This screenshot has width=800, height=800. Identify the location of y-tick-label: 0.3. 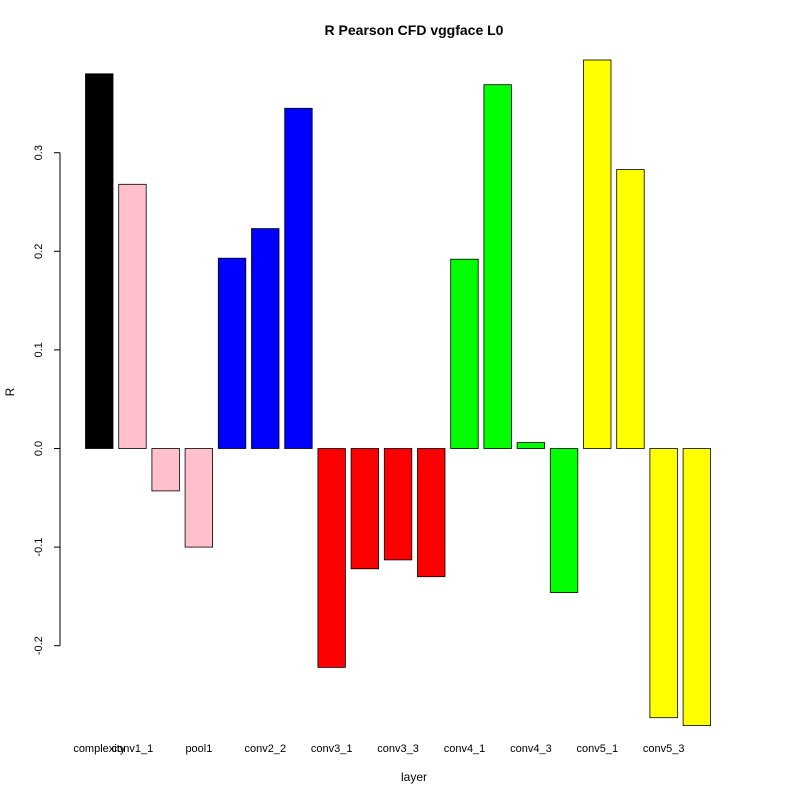
(39, 152).